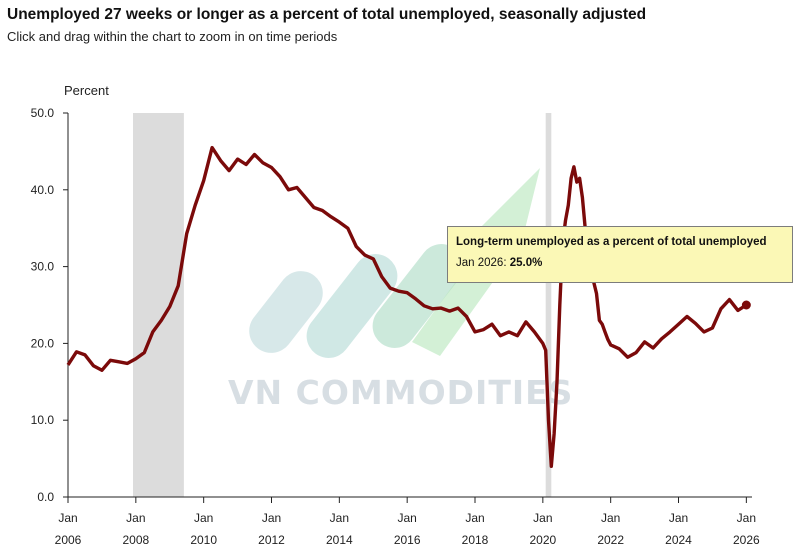 The image size is (800, 553). Describe the element at coordinates (481, 263) in the screenshot. I see `tooltip-date: Jan 2026:` at that location.